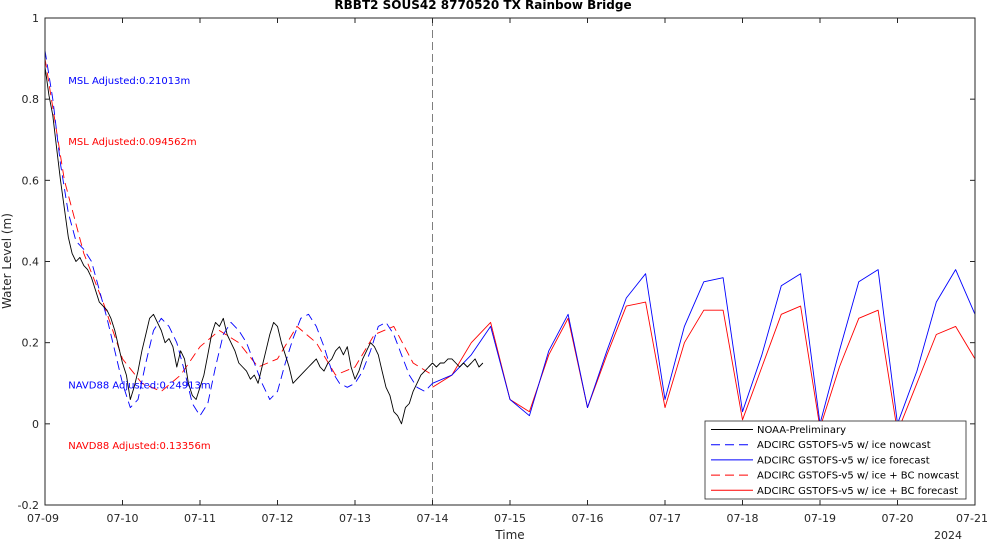 This screenshot has height=541, width=992. Describe the element at coordinates (139, 385) in the screenshot. I see `annotation-label: NAVD88 Adjusted:0.24913m` at that location.